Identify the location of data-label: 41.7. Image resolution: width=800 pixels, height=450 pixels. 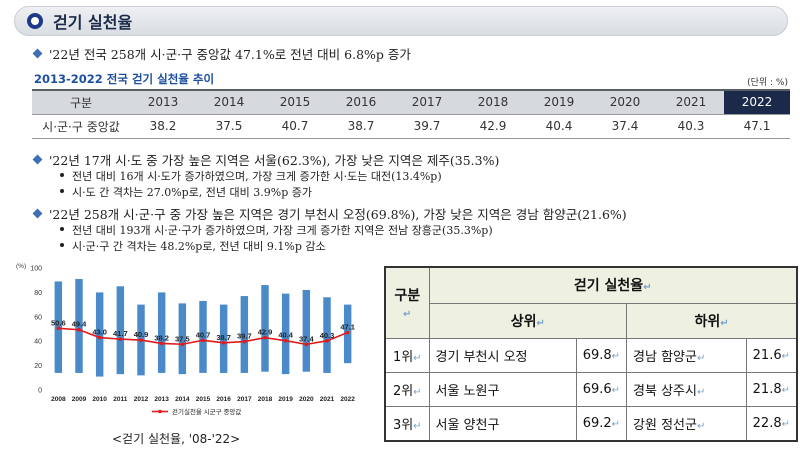
(120, 333).